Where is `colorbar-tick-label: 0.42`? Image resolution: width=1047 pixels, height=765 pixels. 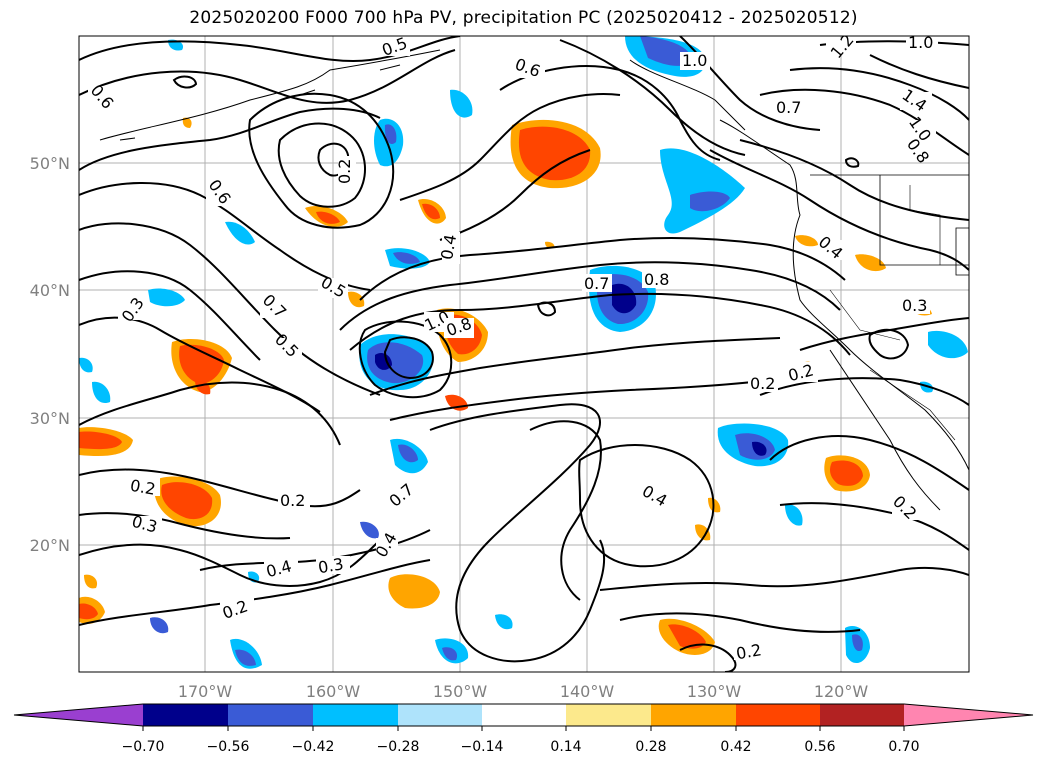
colorbar-tick-label: 0.42 is located at coordinates (735, 747).